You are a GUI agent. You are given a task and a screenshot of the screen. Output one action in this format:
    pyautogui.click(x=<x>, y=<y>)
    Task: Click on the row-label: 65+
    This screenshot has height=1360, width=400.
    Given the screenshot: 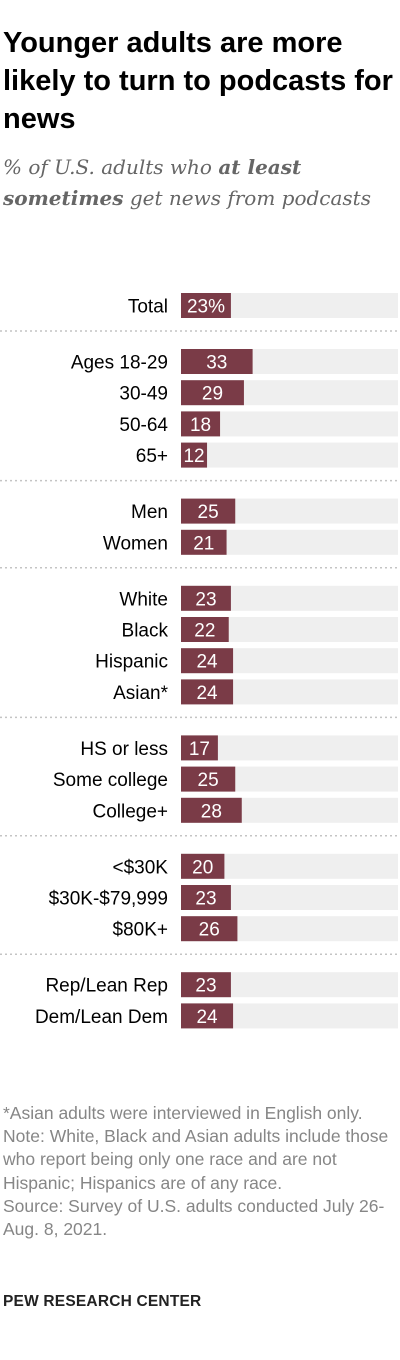 What is the action you would take?
    pyautogui.click(x=152, y=456)
    